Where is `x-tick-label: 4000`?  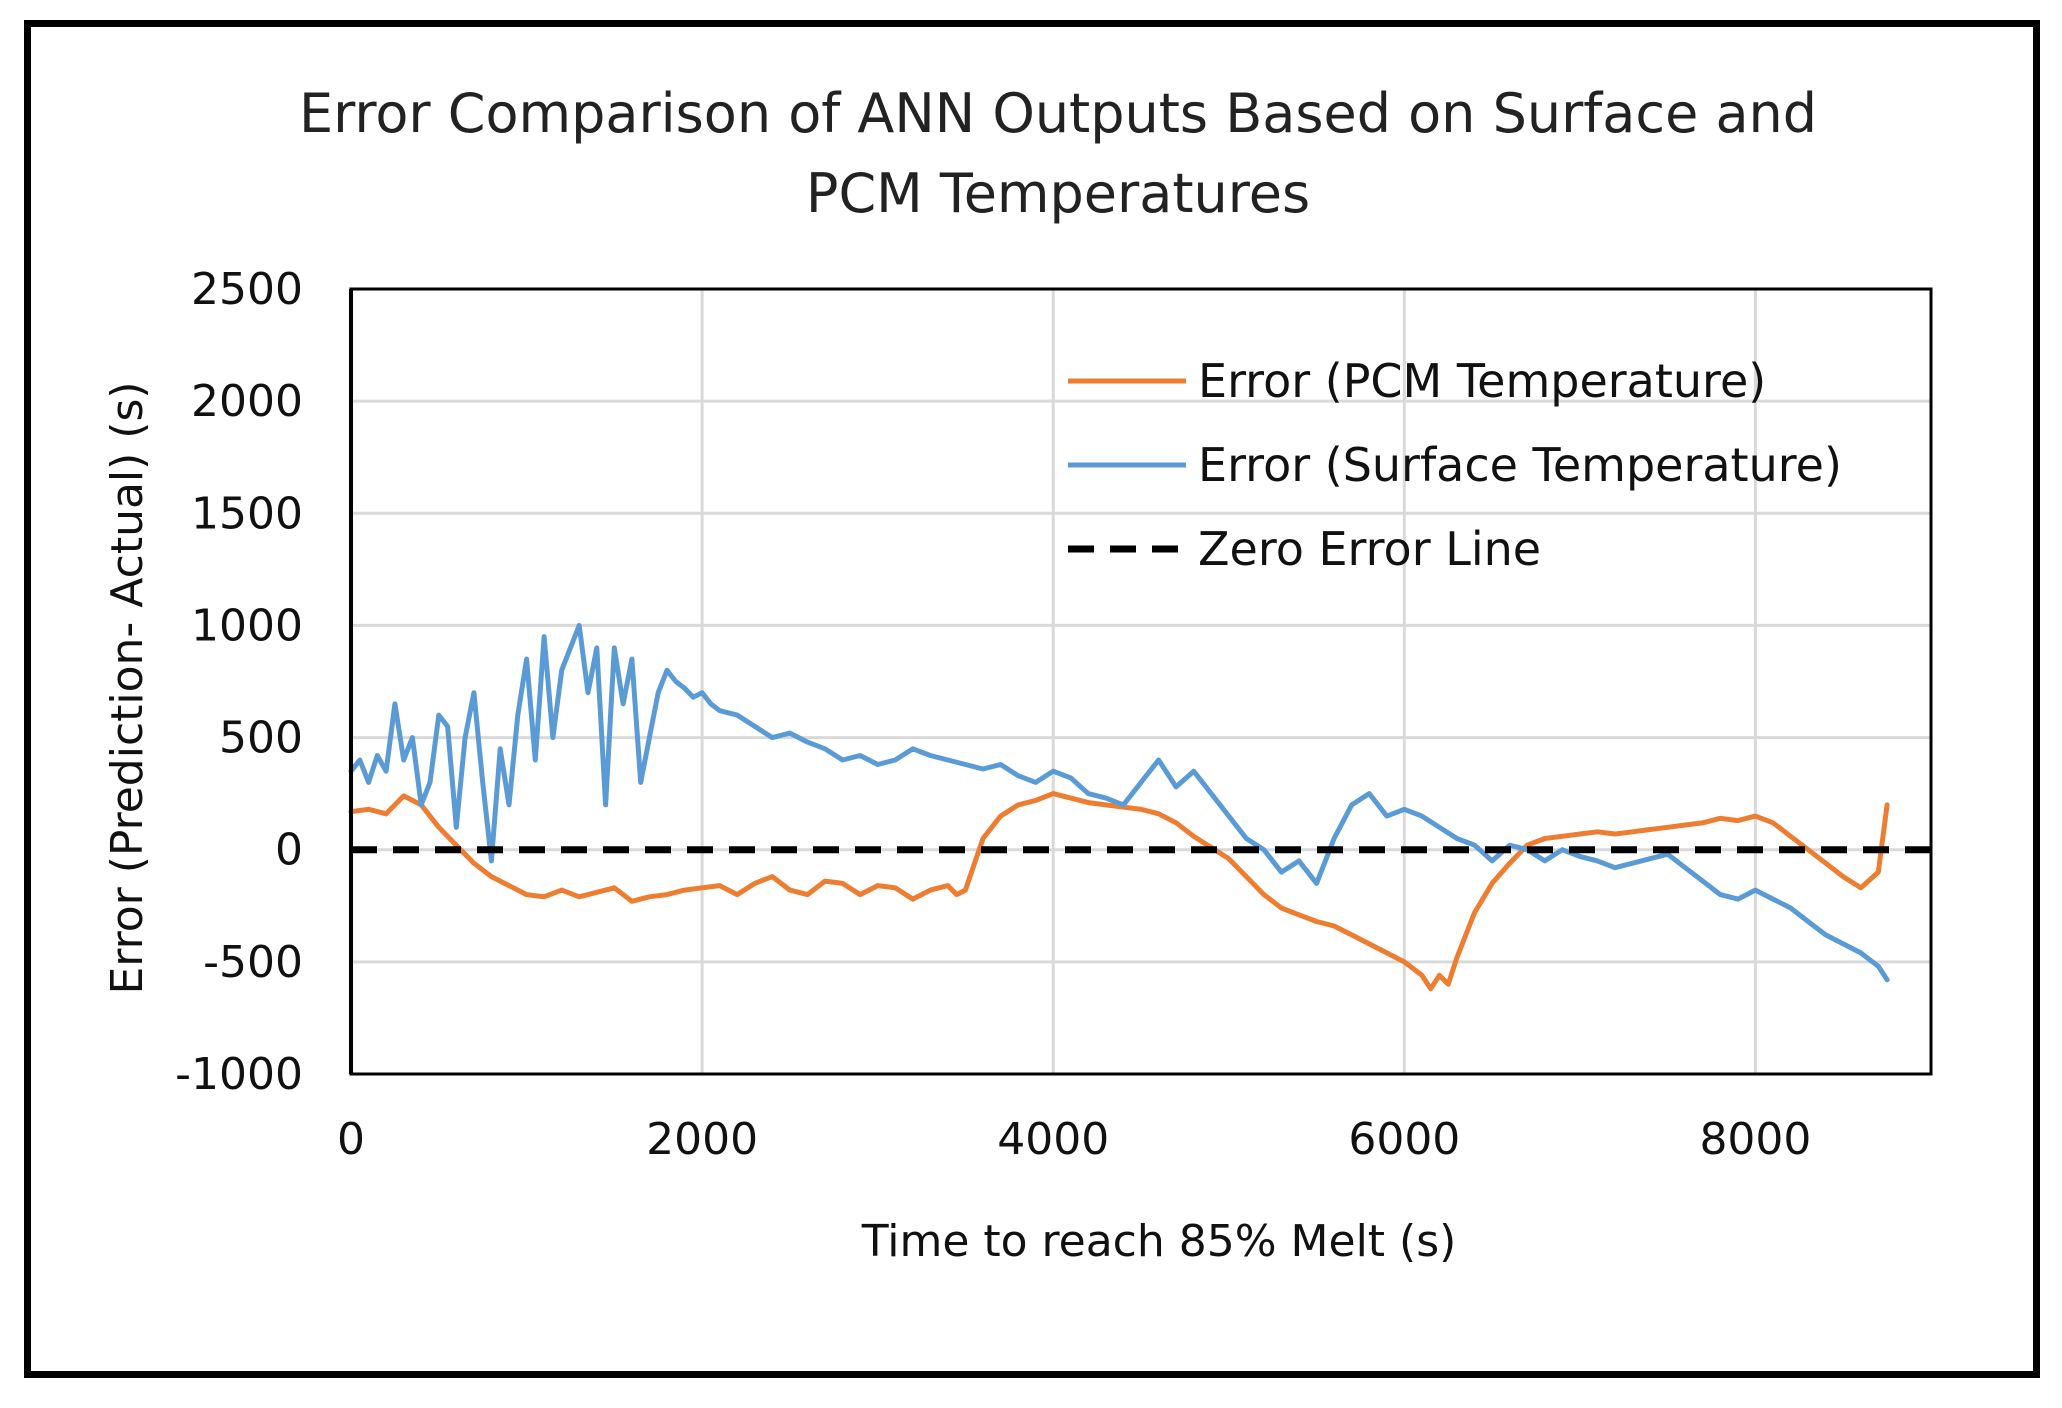
x-tick-label: 4000 is located at coordinates (1053, 1139).